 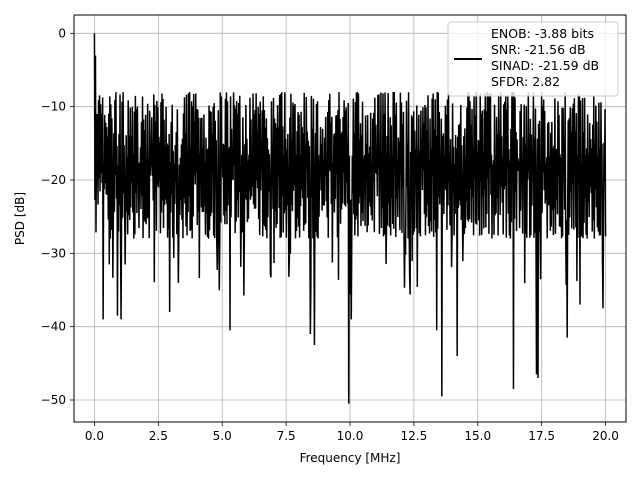 What do you see at coordinates (222, 436) in the screenshot?
I see `x-tick-label: 5.0` at bounding box center [222, 436].